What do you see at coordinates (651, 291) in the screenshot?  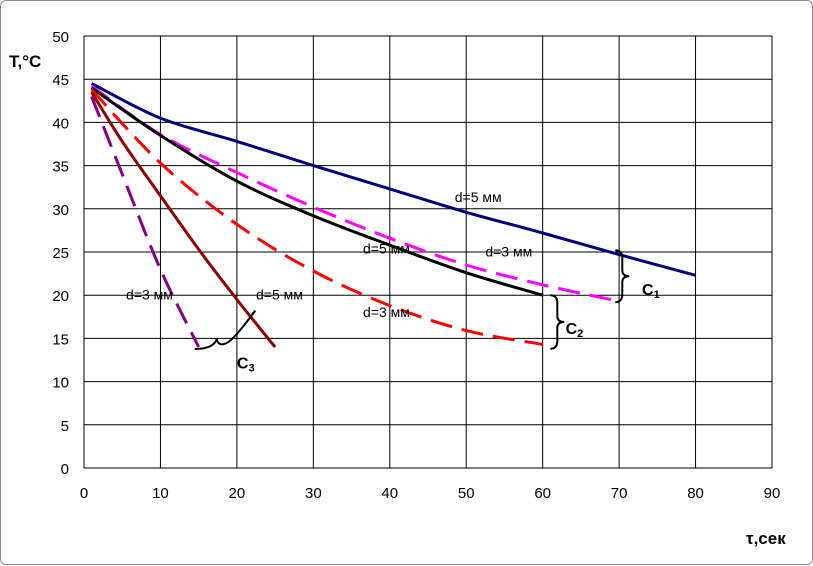 I see `group-label-c1: C1` at bounding box center [651, 291].